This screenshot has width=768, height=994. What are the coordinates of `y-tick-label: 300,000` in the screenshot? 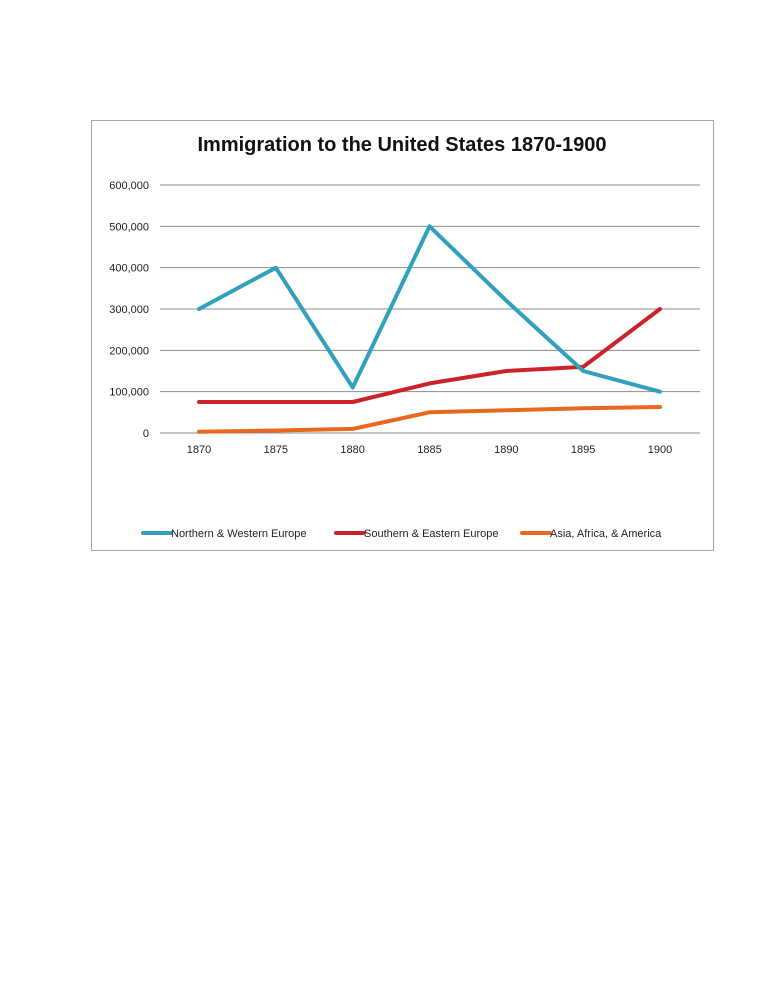 It's located at (129, 310).